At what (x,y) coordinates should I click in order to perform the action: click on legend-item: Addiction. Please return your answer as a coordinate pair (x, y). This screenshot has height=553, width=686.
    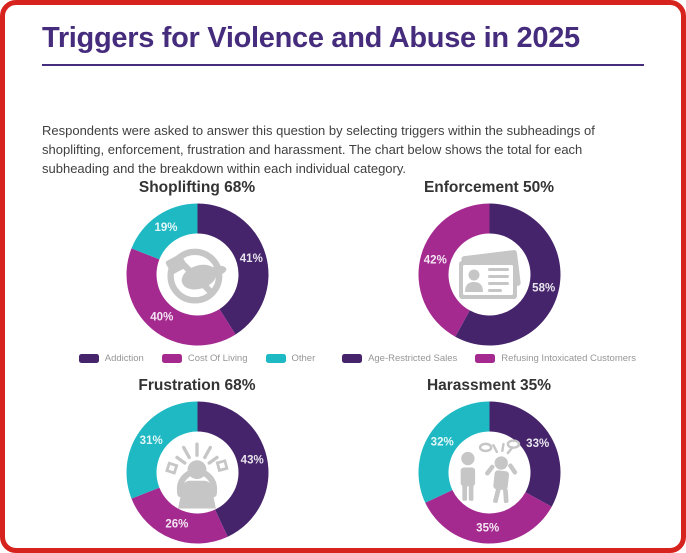
    Looking at the image, I should click on (111, 358).